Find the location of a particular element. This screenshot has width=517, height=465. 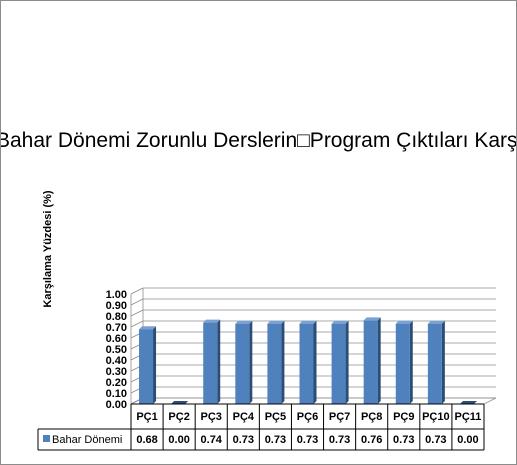

data-label: 0.76 is located at coordinates (371, 440).